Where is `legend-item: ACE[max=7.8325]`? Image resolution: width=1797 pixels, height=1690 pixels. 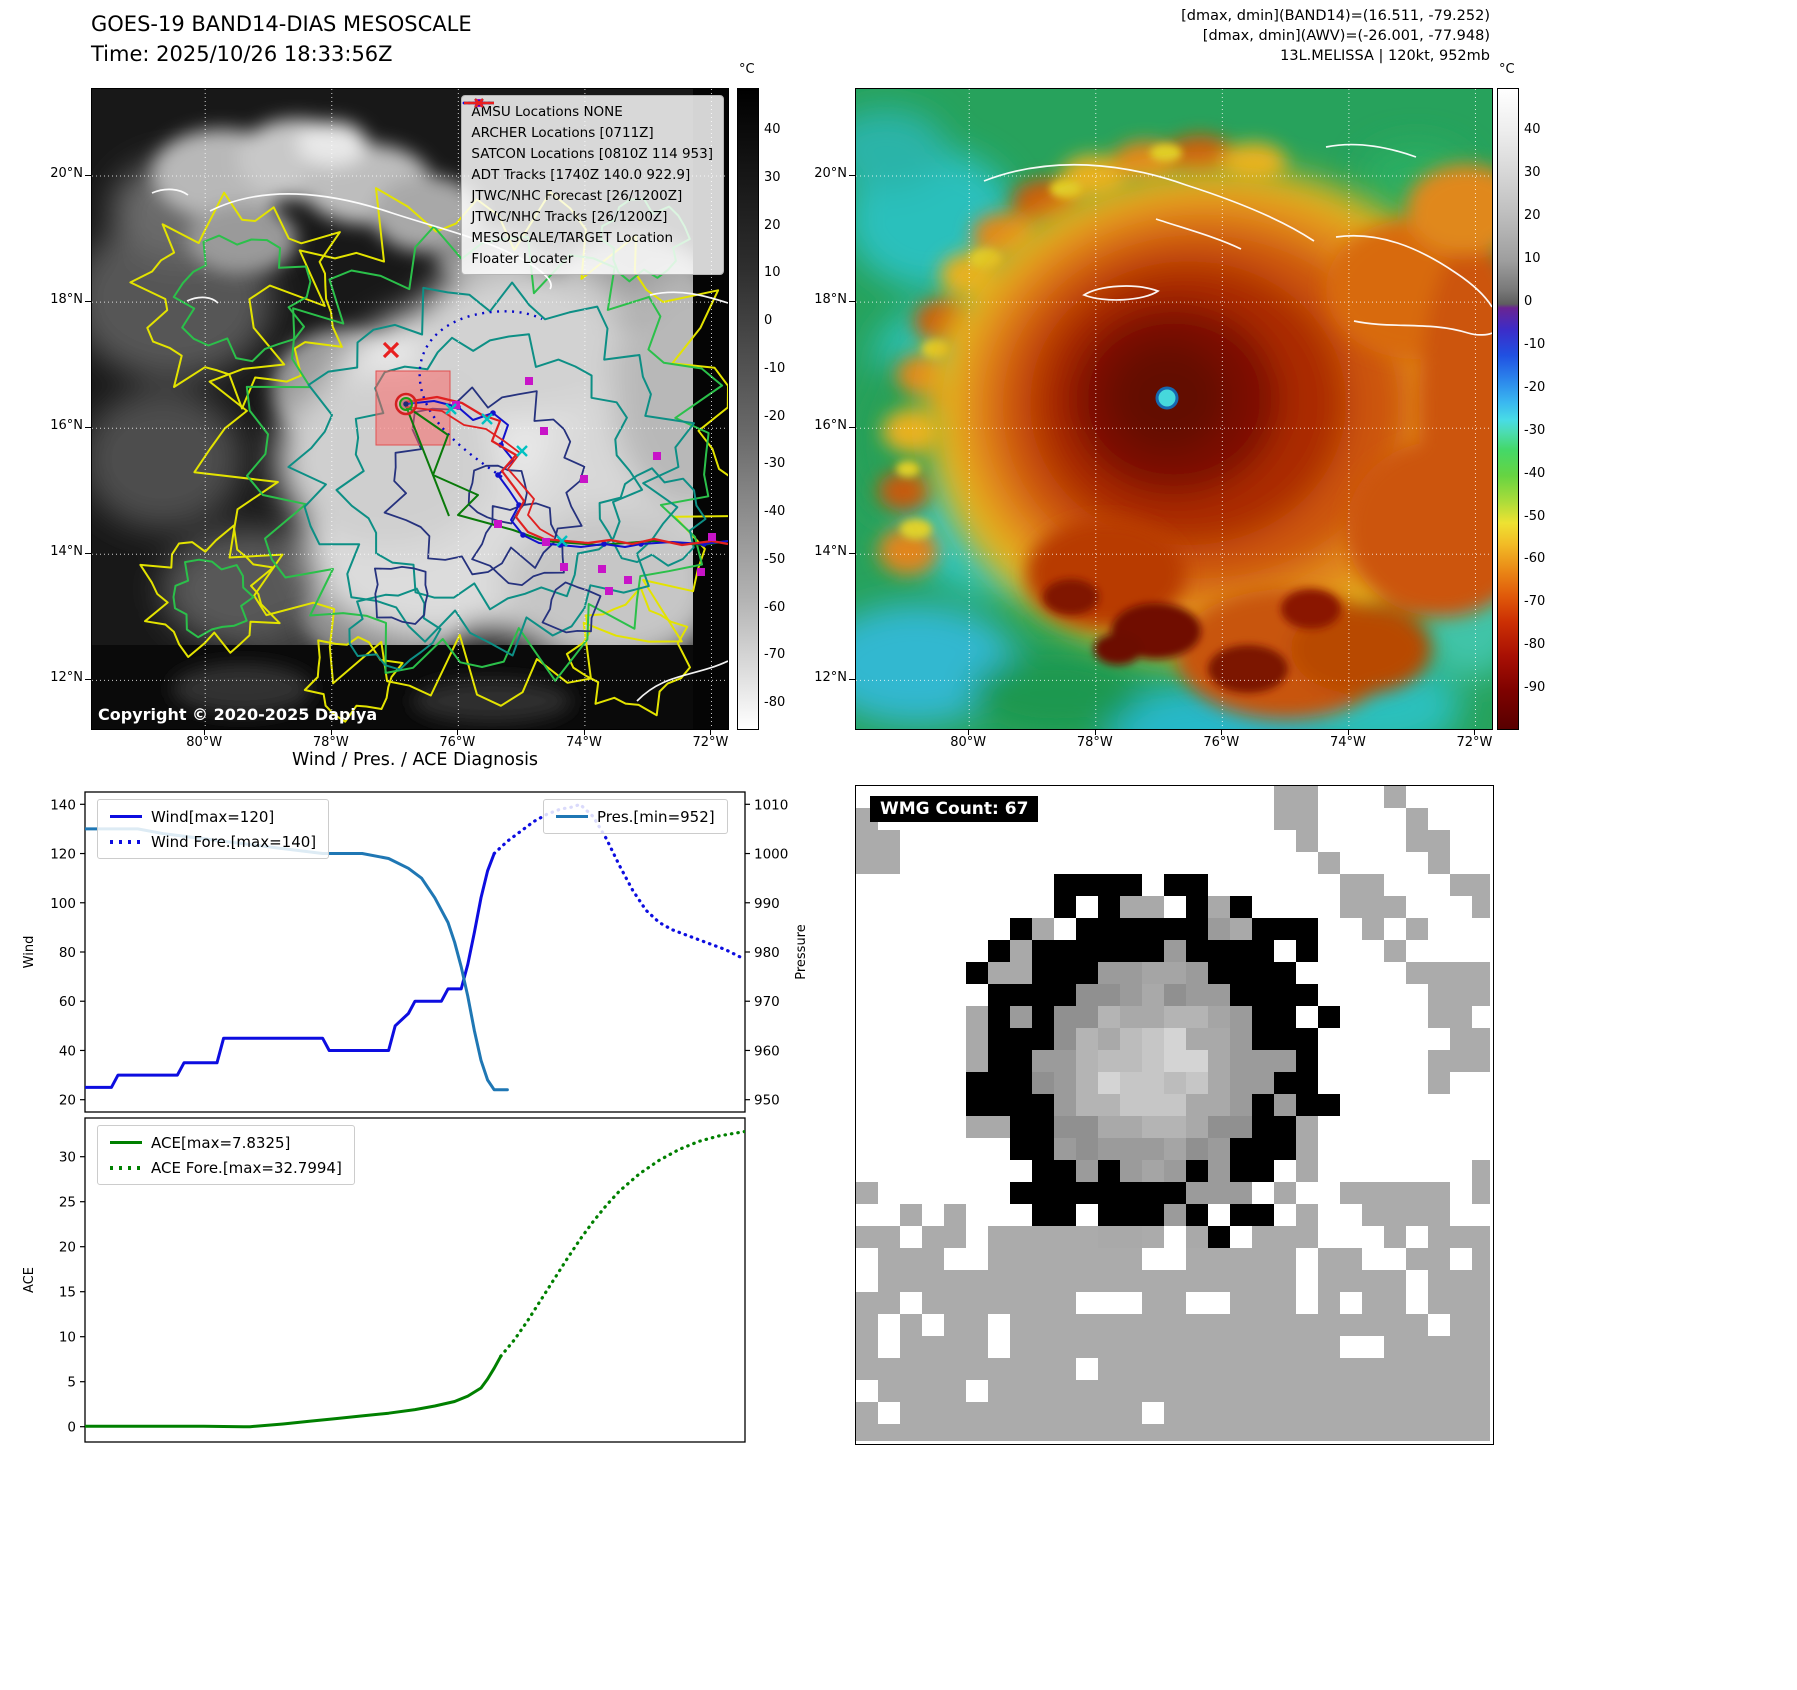 legend-item: ACE[max=7.8325] is located at coordinates (226, 1142).